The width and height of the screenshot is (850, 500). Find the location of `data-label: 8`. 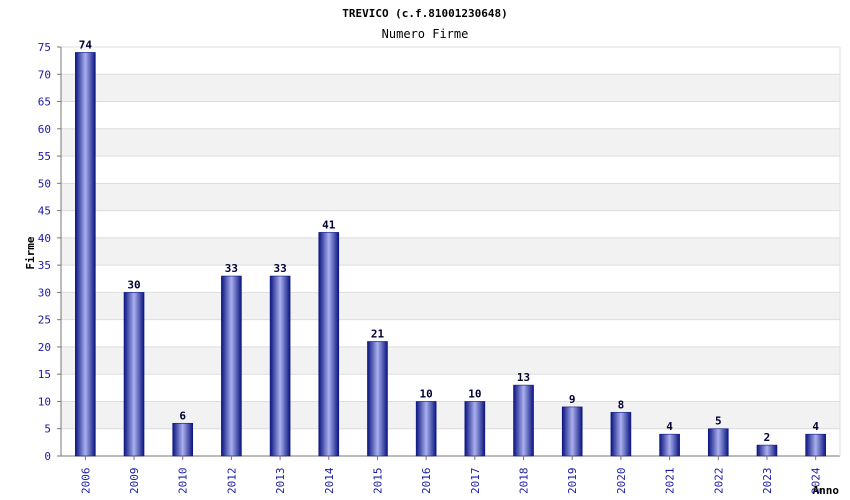

data-label: 8 is located at coordinates (621, 404).